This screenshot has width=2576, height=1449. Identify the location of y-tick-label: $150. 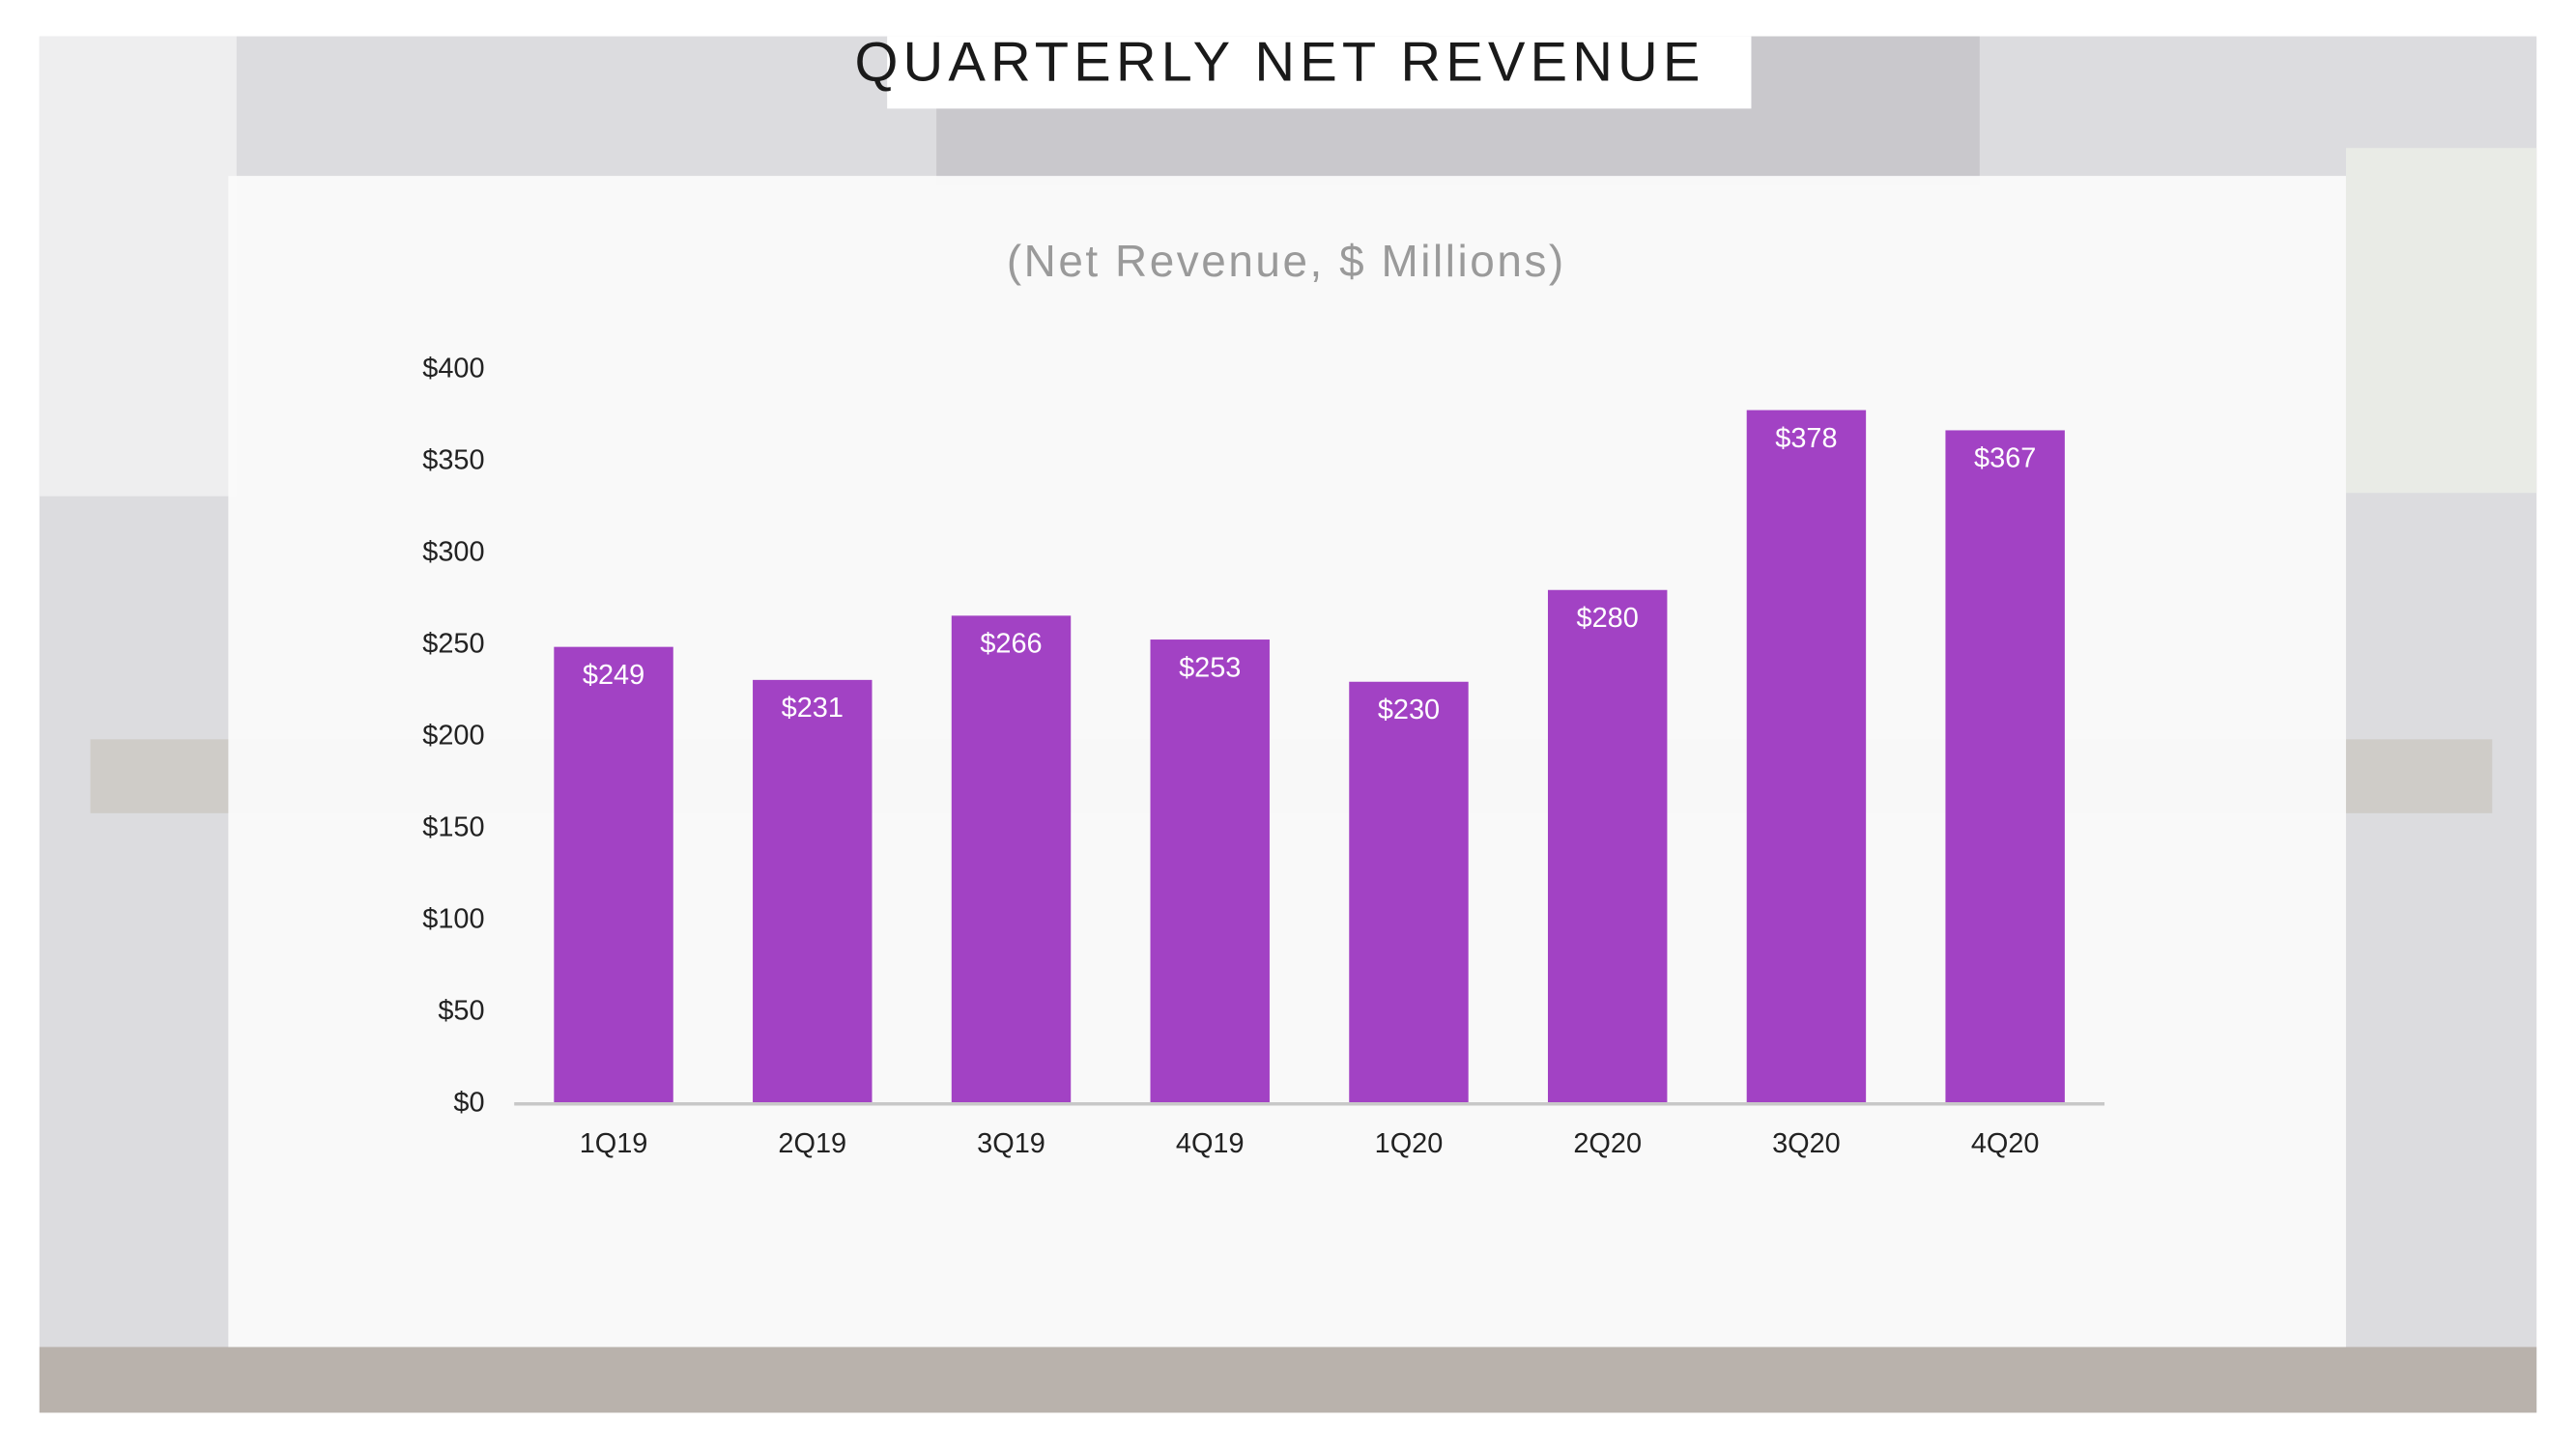
(453, 826).